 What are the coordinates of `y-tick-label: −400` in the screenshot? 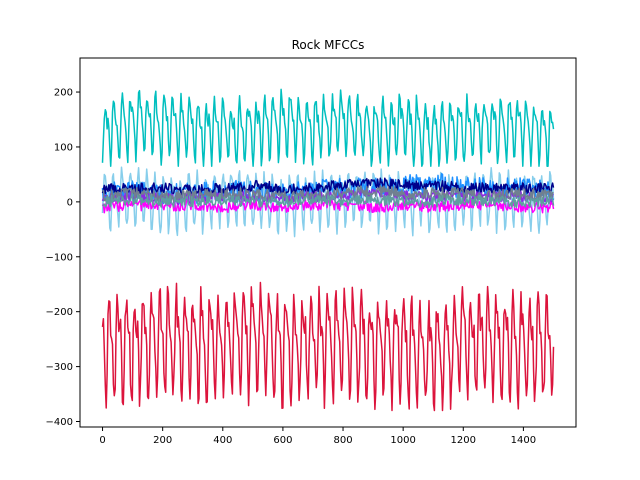 It's located at (59, 422).